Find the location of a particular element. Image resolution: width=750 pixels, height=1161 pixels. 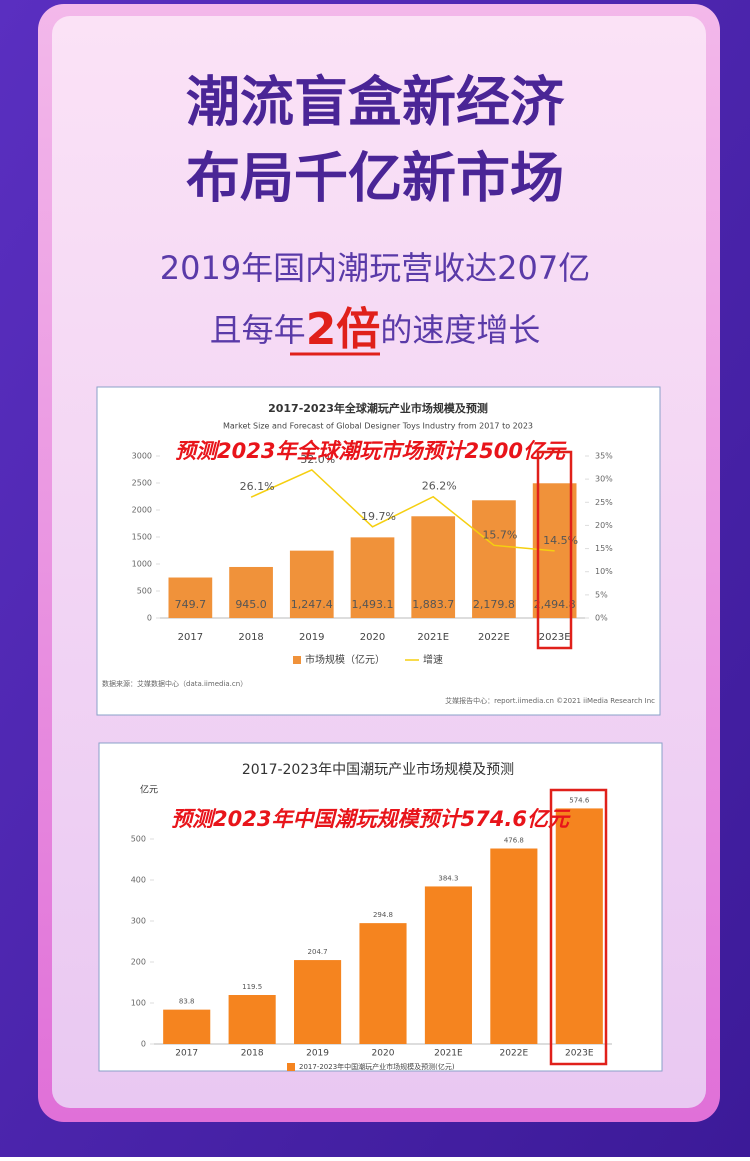

data-label: 19.7% is located at coordinates (378, 516).